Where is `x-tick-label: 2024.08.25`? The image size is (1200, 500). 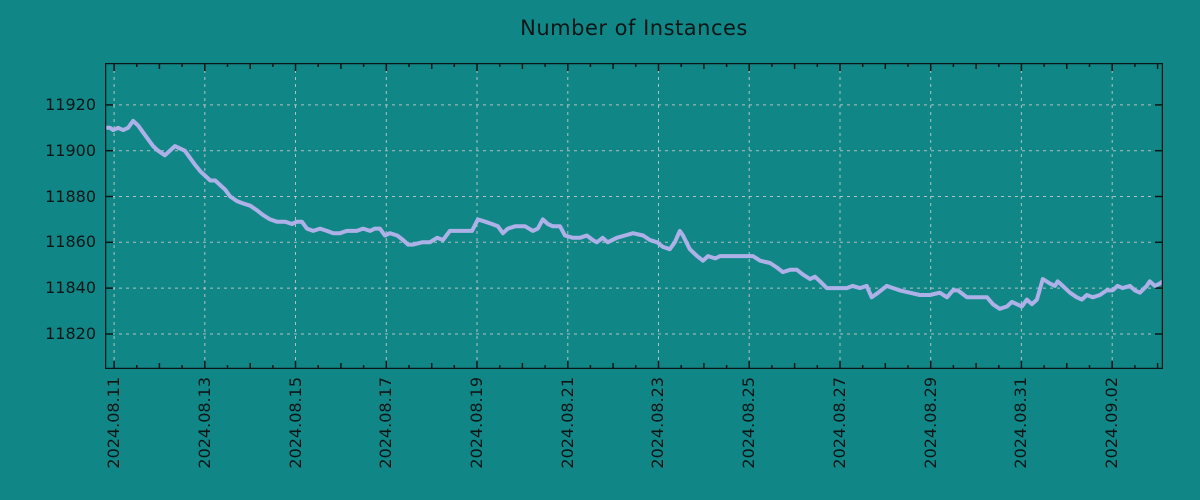
x-tick-label: 2024.08.25 is located at coordinates (748, 423).